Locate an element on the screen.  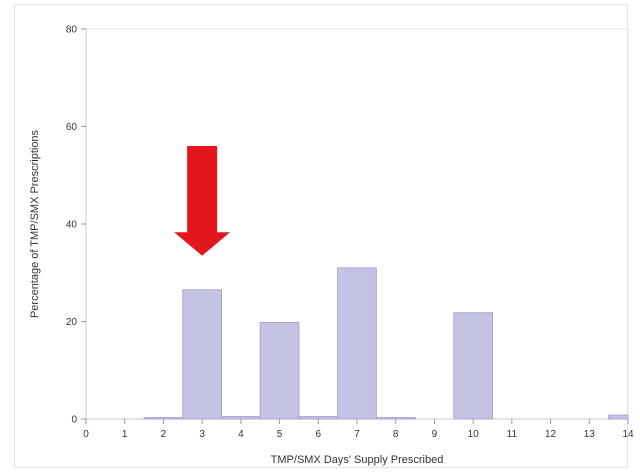
y-tick-label: 80 is located at coordinates (72, 30).